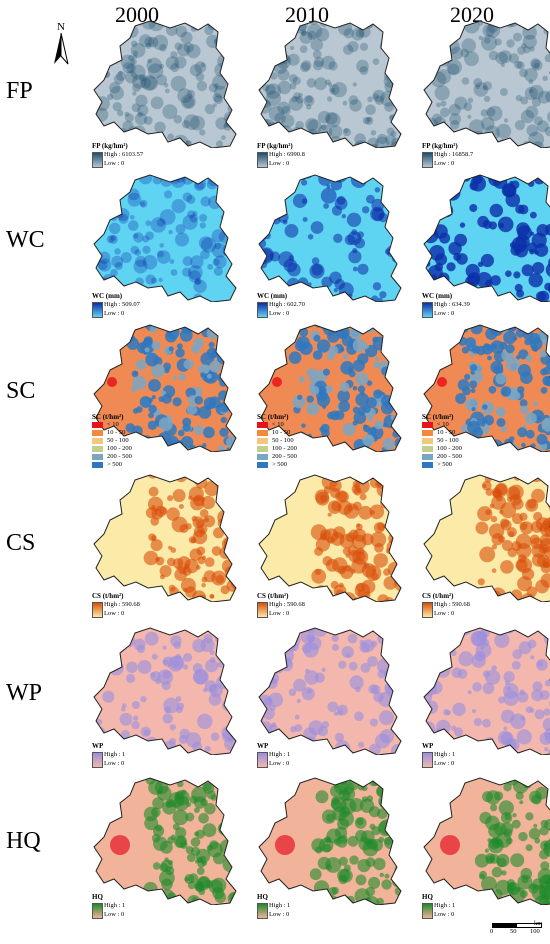 The image size is (550, 944). What do you see at coordinates (482, 305) in the screenshot?
I see `legend-wc-2020: WC (mm) High : 634.39 Low : 0` at bounding box center [482, 305].